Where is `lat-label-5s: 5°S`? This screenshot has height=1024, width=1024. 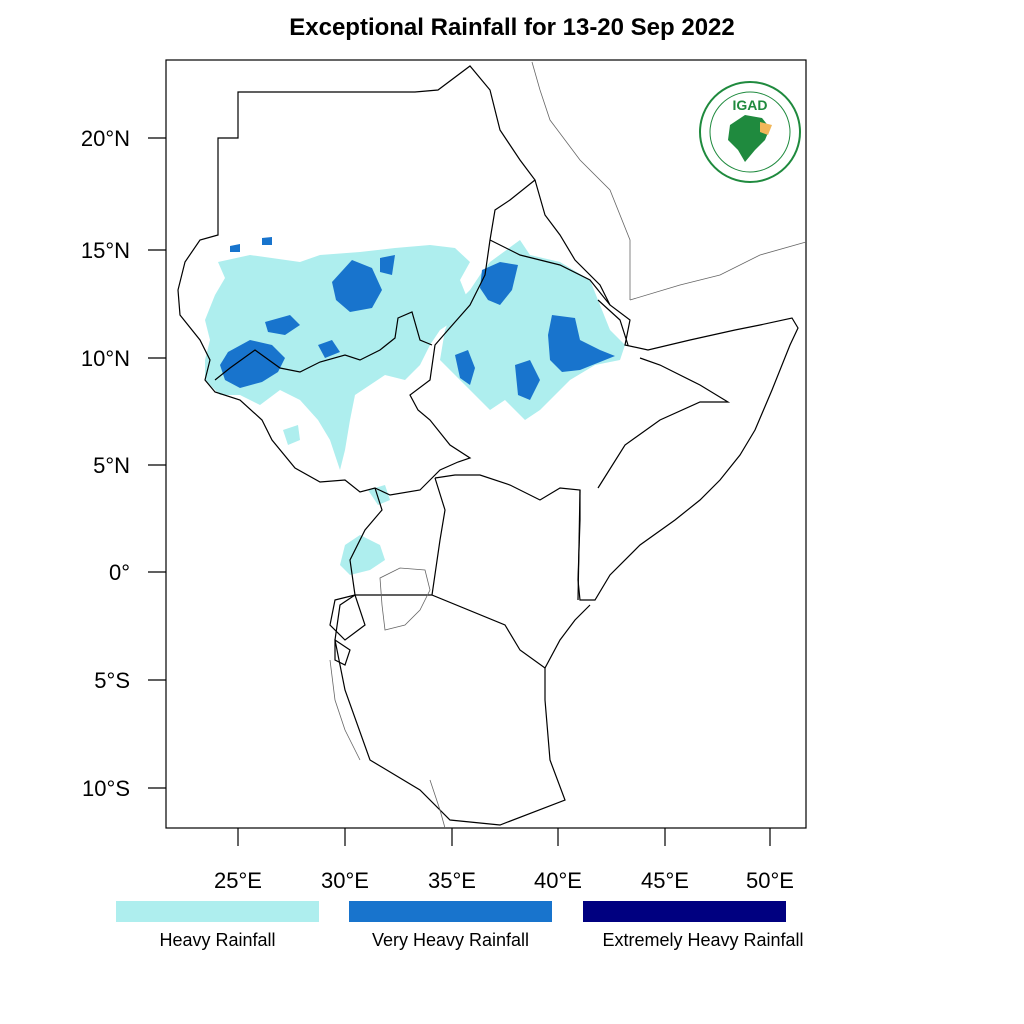
lat-label-5s: 5°S is located at coordinates (112, 680).